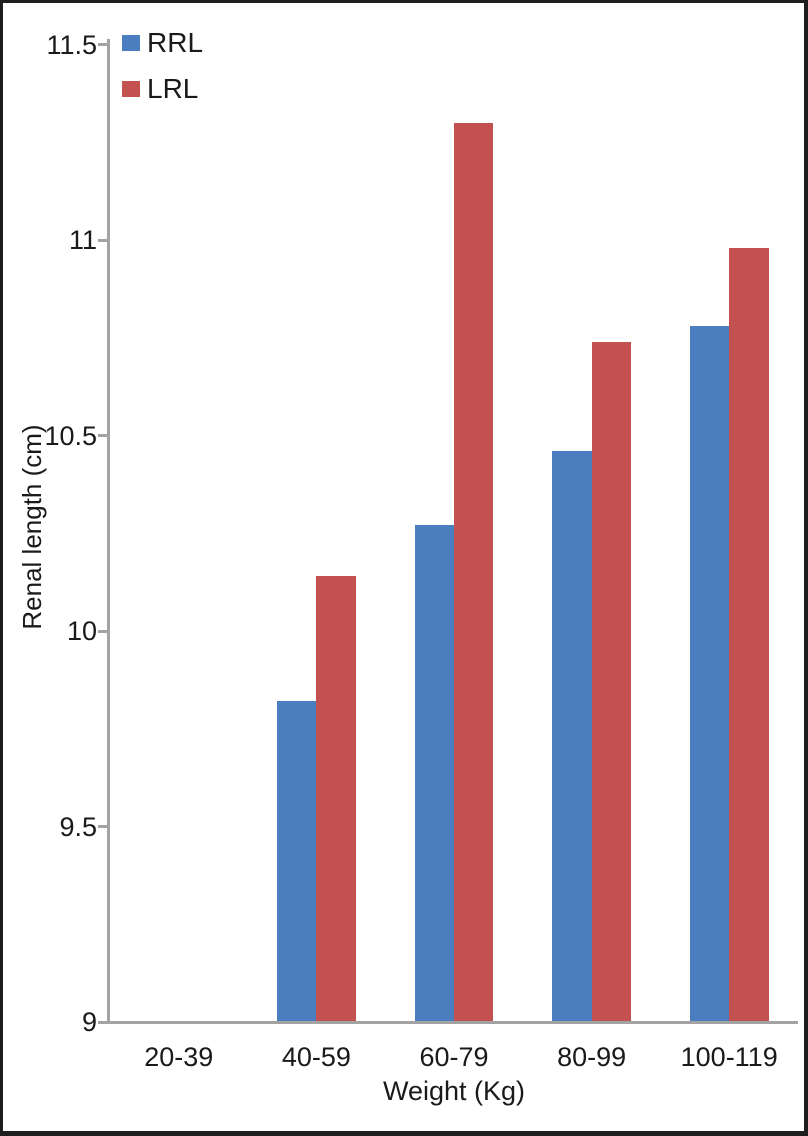 The height and width of the screenshot is (1136, 808). I want to click on x-axis-title: Weight (Kg), so click(454, 1091).